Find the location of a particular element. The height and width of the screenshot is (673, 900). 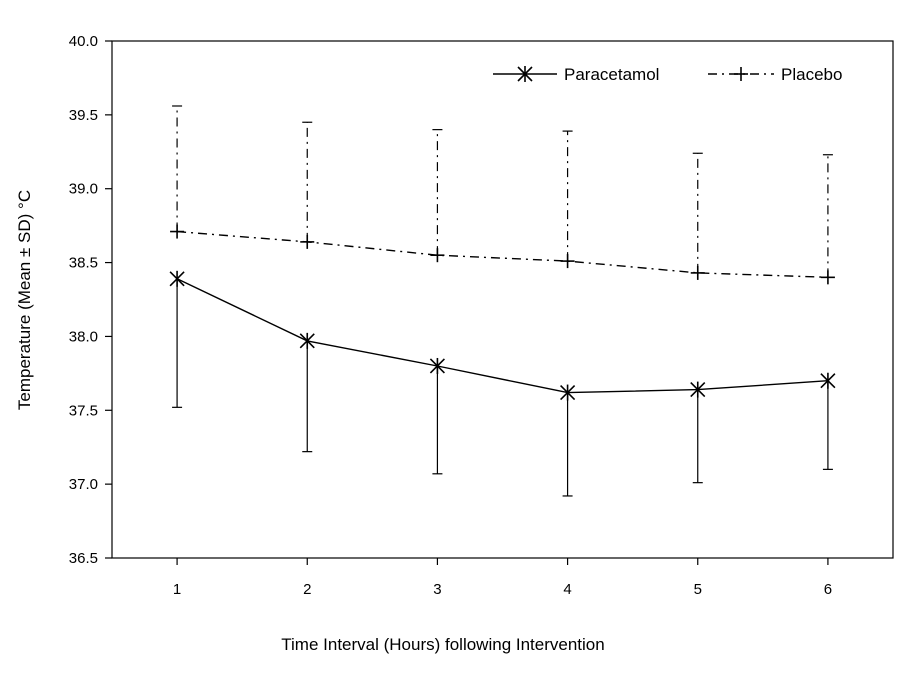

y-tick-label: 38.0 is located at coordinates (83, 336).